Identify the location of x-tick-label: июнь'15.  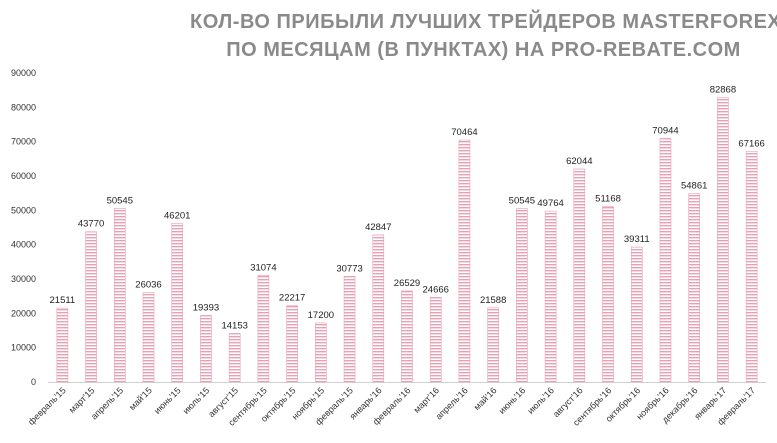
(167, 400).